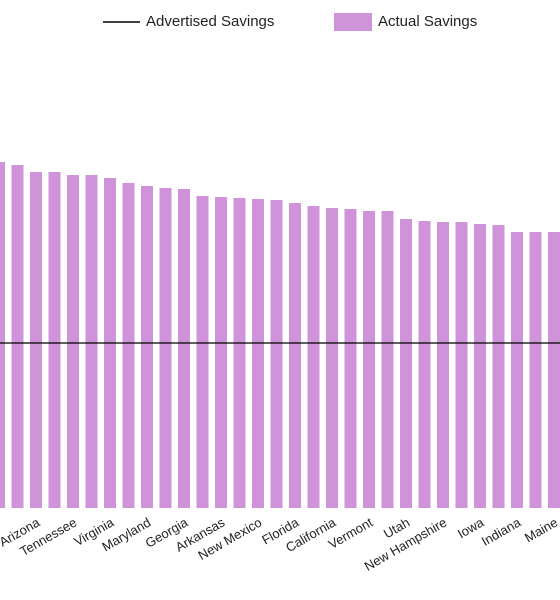  I want to click on legend-label: Advertised Savings, so click(210, 21).